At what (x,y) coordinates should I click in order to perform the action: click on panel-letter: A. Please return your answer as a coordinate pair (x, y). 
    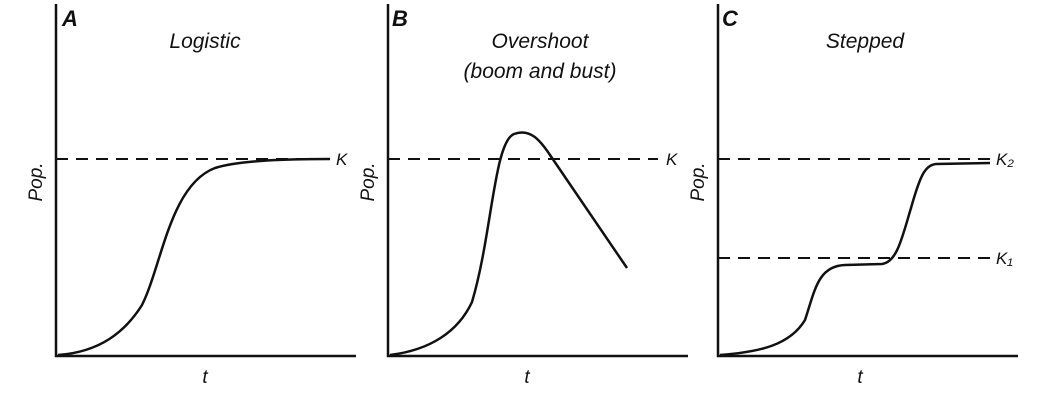
    Looking at the image, I should click on (69, 18).